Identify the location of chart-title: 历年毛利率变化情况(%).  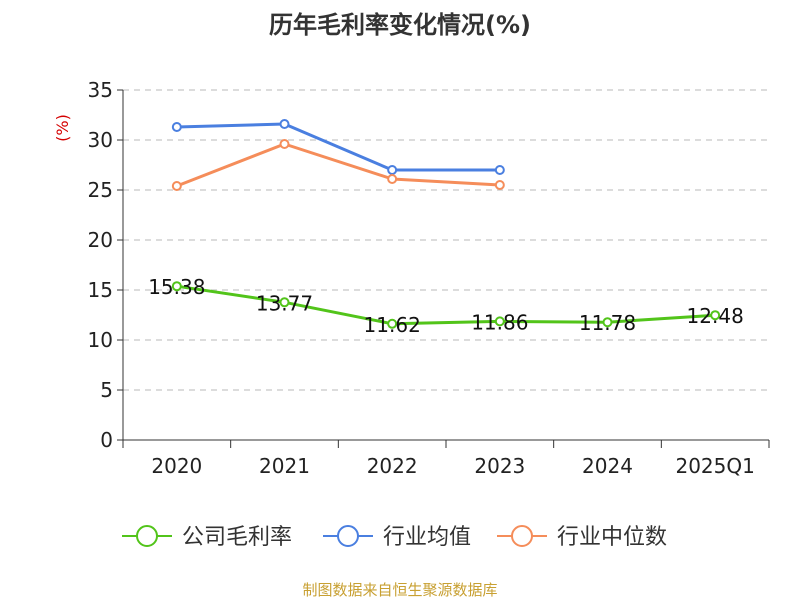
(400, 25).